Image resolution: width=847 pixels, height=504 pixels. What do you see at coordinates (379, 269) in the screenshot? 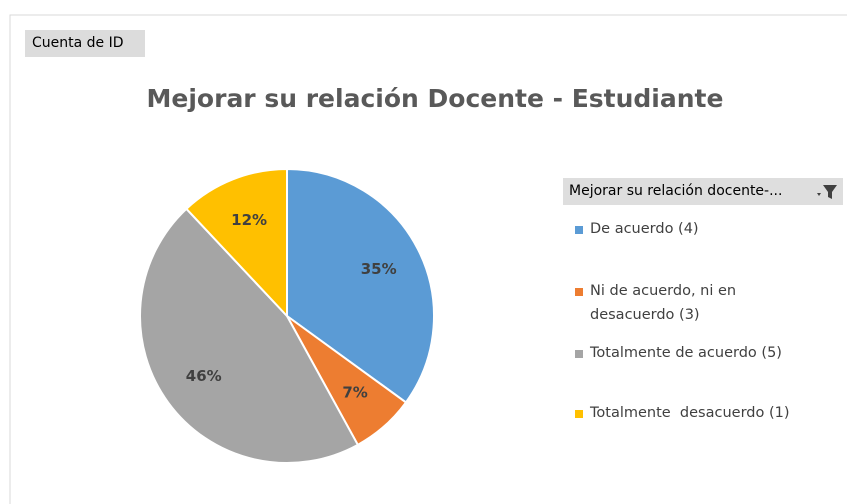
I see `data-label: 35%` at bounding box center [379, 269].